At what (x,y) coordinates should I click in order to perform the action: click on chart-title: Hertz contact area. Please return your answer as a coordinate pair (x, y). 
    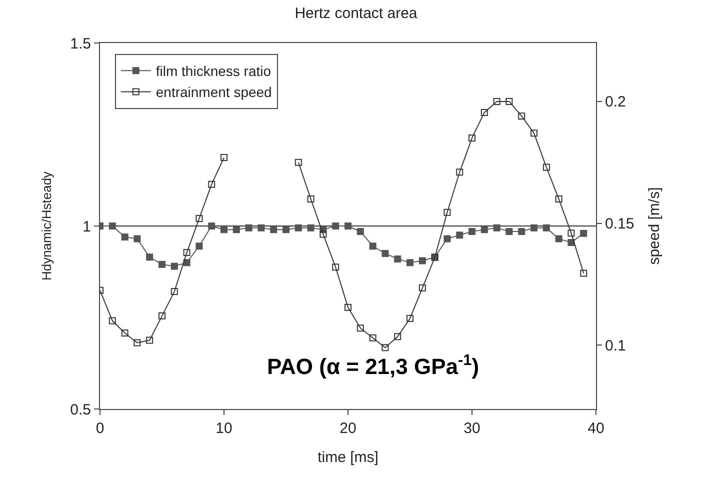
    Looking at the image, I should click on (356, 13).